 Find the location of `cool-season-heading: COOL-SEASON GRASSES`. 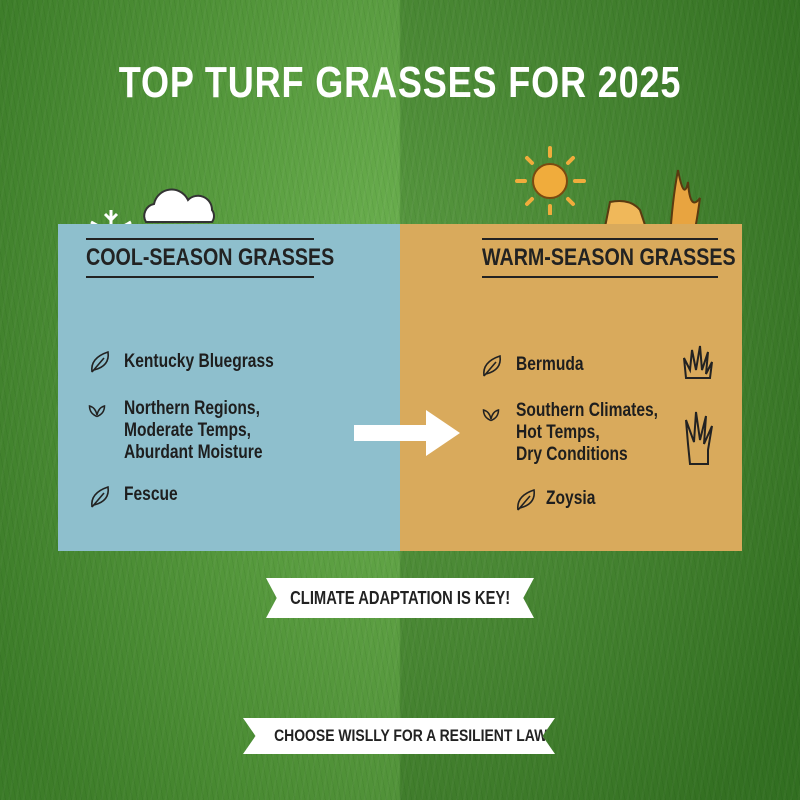

cool-season-heading: COOL-SEASON GRASSES is located at coordinates (210, 258).